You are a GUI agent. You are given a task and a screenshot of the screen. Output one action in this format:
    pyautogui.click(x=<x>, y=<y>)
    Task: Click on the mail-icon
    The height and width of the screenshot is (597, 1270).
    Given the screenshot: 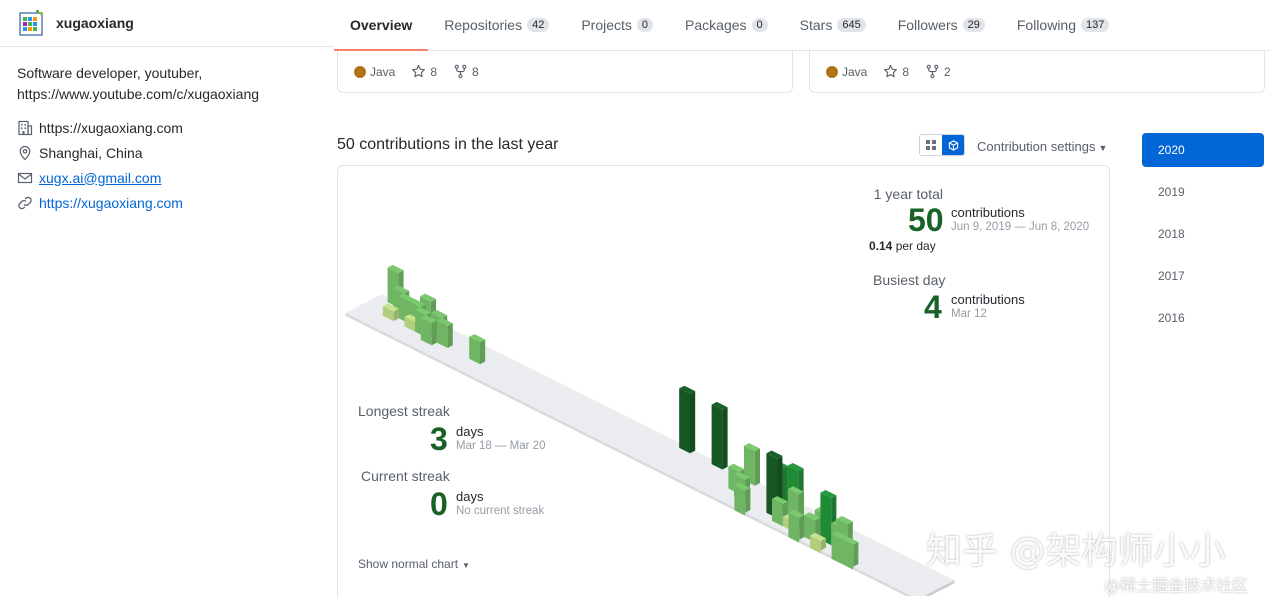 What is the action you would take?
    pyautogui.click(x=25, y=177)
    